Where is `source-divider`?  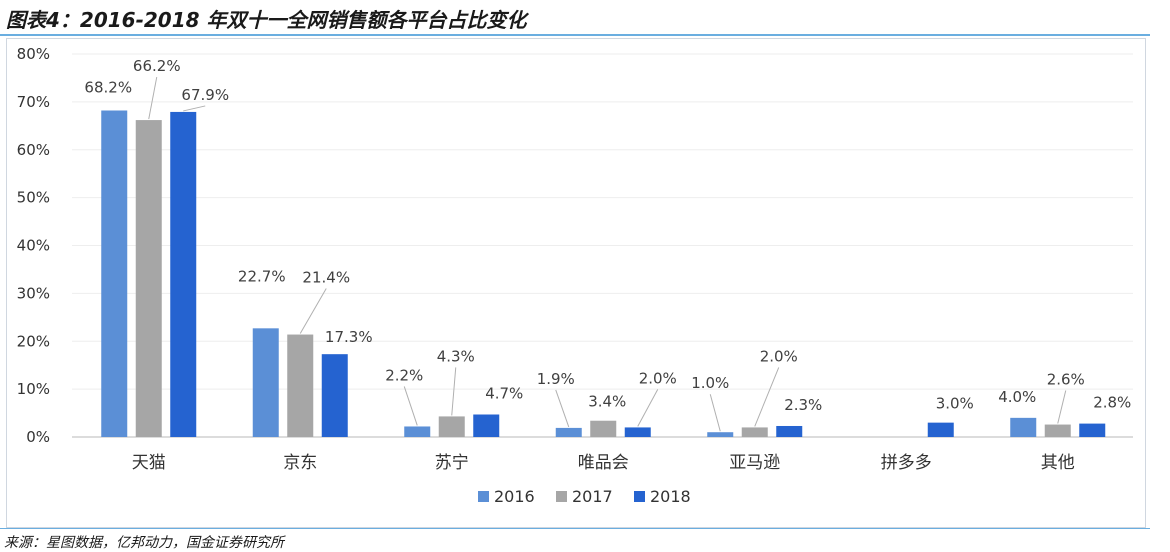 source-divider is located at coordinates (575, 528).